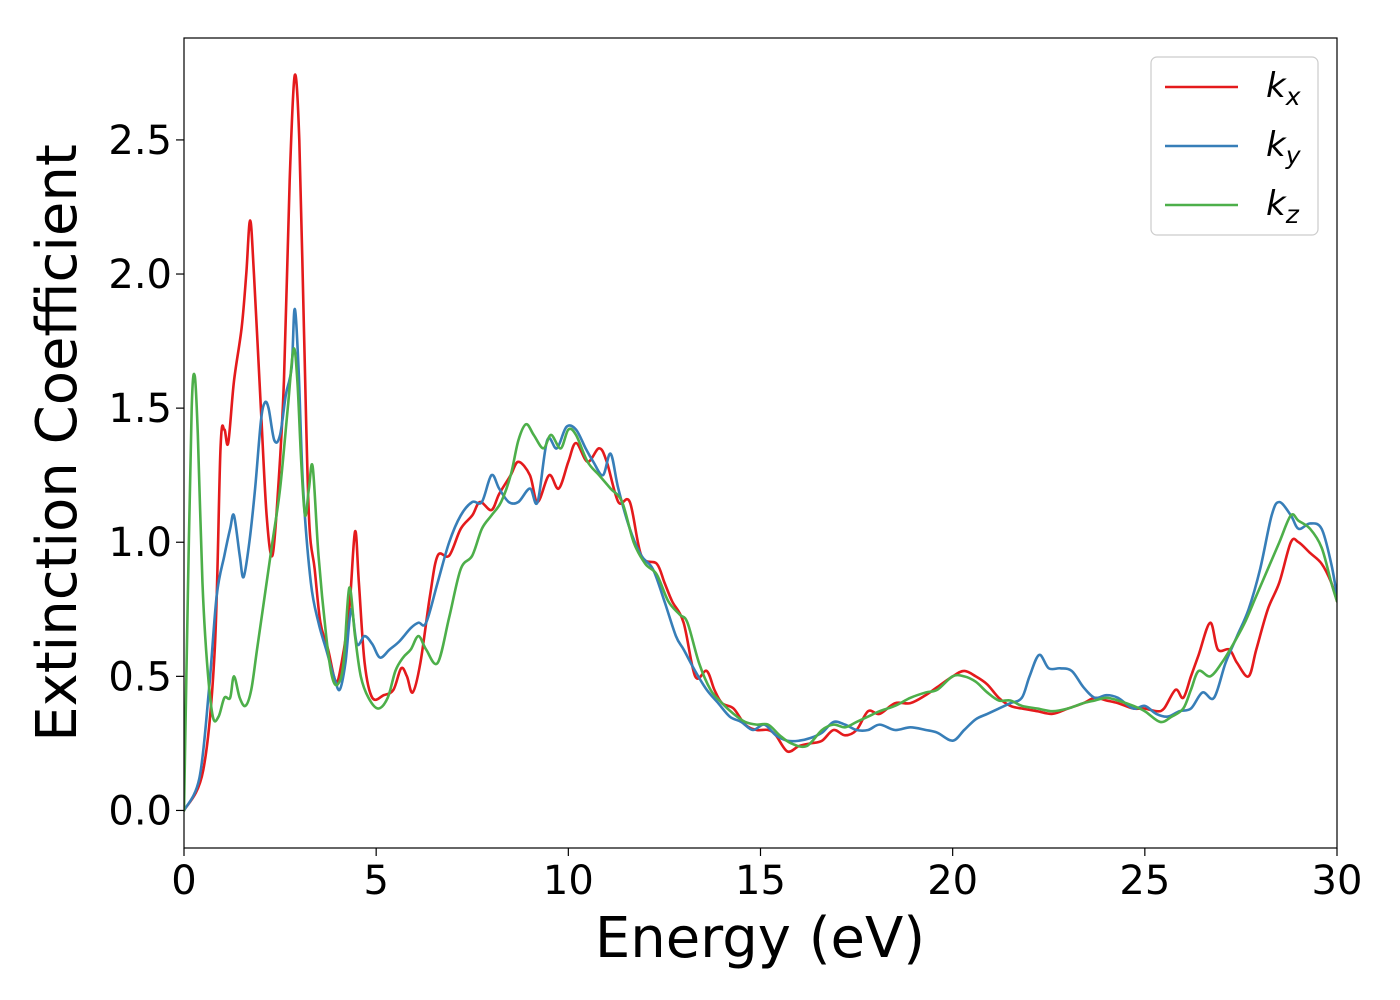 Image resolution: width=1400 pixels, height=1000 pixels. I want to click on y-tick-label: 0.5, so click(140, 677).